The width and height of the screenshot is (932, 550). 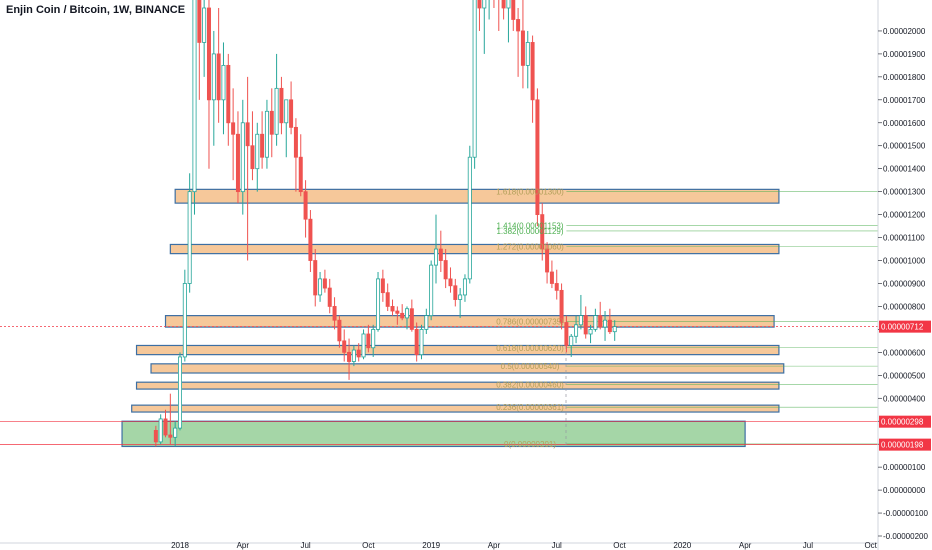 What do you see at coordinates (180, 545) in the screenshot?
I see `x-tick-label: 2018` at bounding box center [180, 545].